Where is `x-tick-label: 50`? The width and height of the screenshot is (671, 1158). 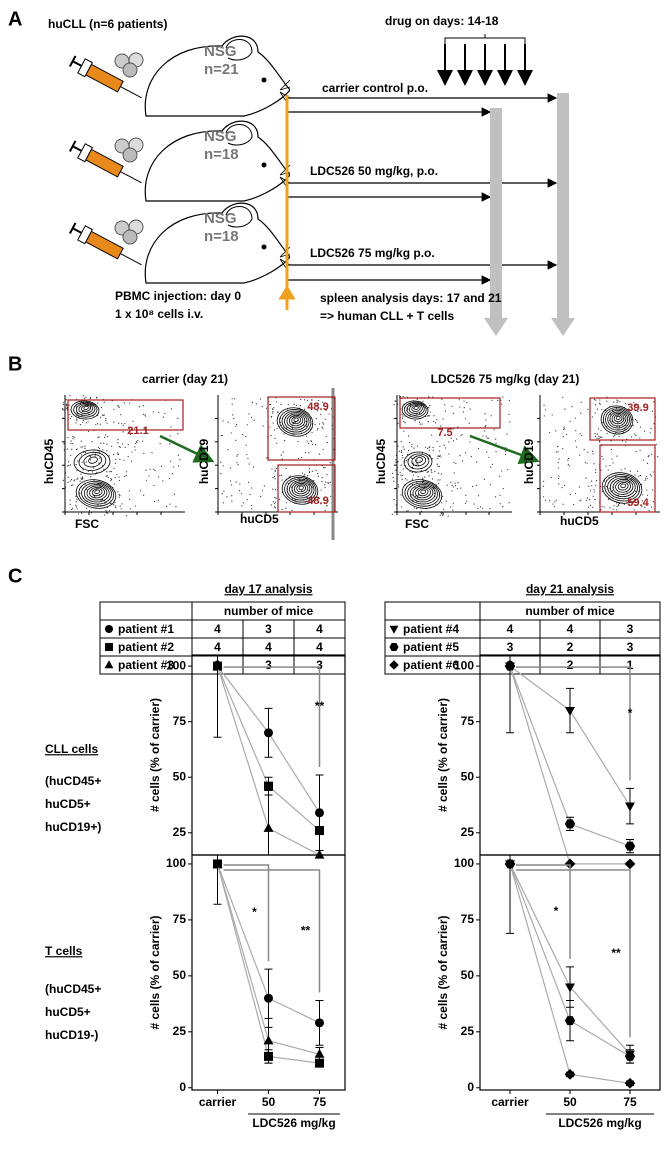 x-tick-label: 50 is located at coordinates (570, 1102).